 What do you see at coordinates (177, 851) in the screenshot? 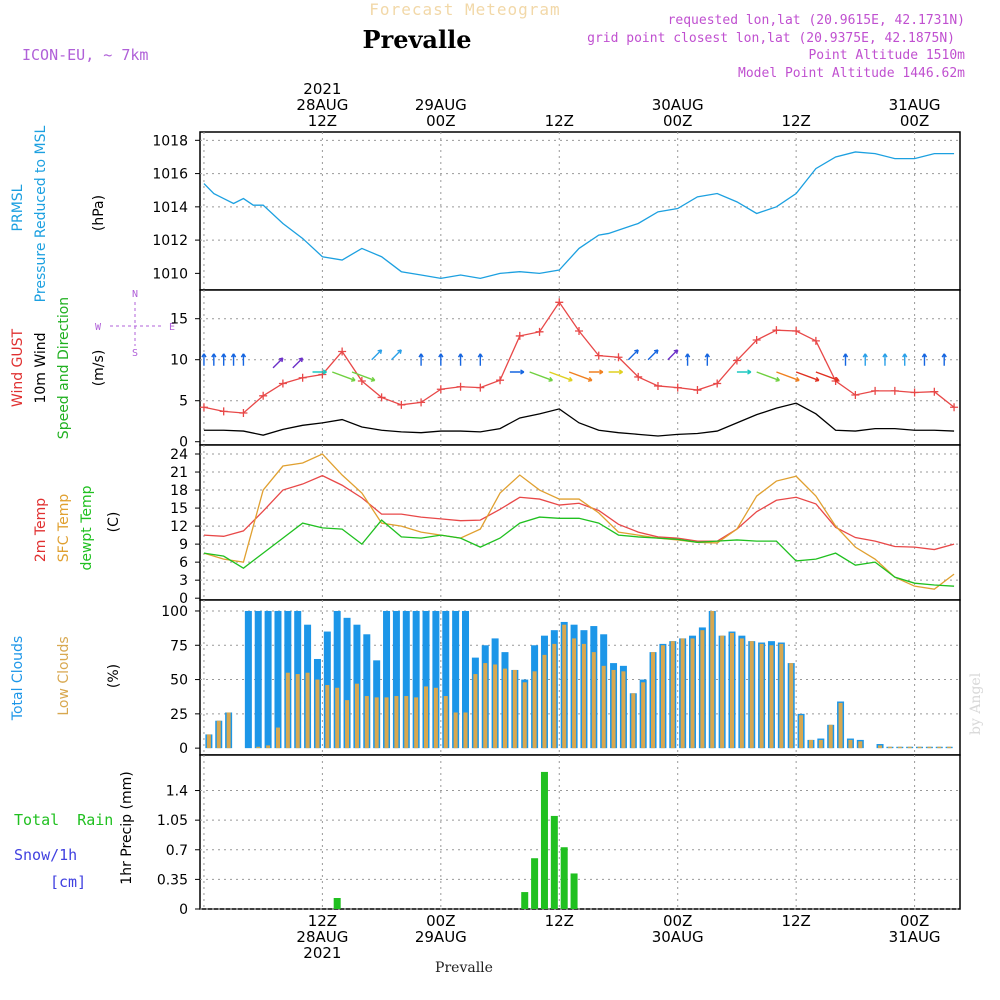
I see `precip-ytick-label: 0.7` at bounding box center [177, 851].